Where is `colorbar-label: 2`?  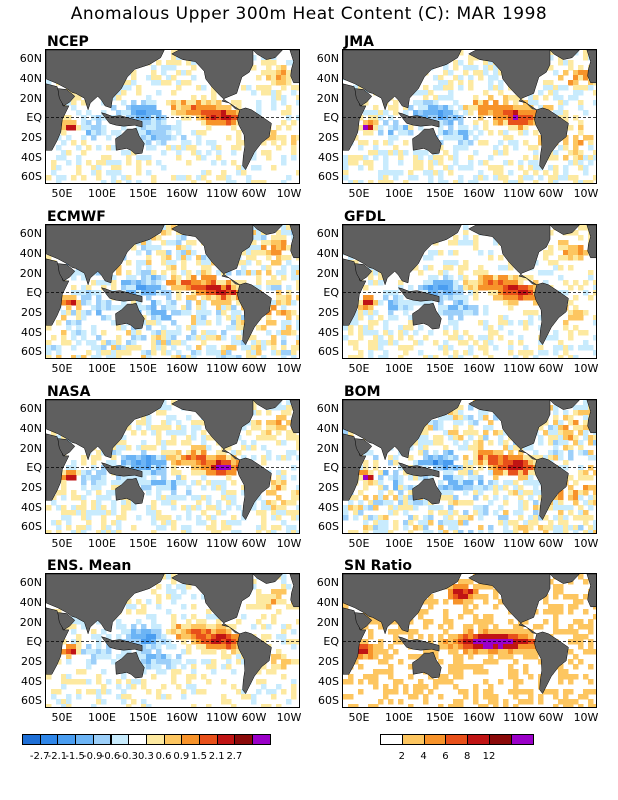
colorbar-label: 2 is located at coordinates (401, 756).